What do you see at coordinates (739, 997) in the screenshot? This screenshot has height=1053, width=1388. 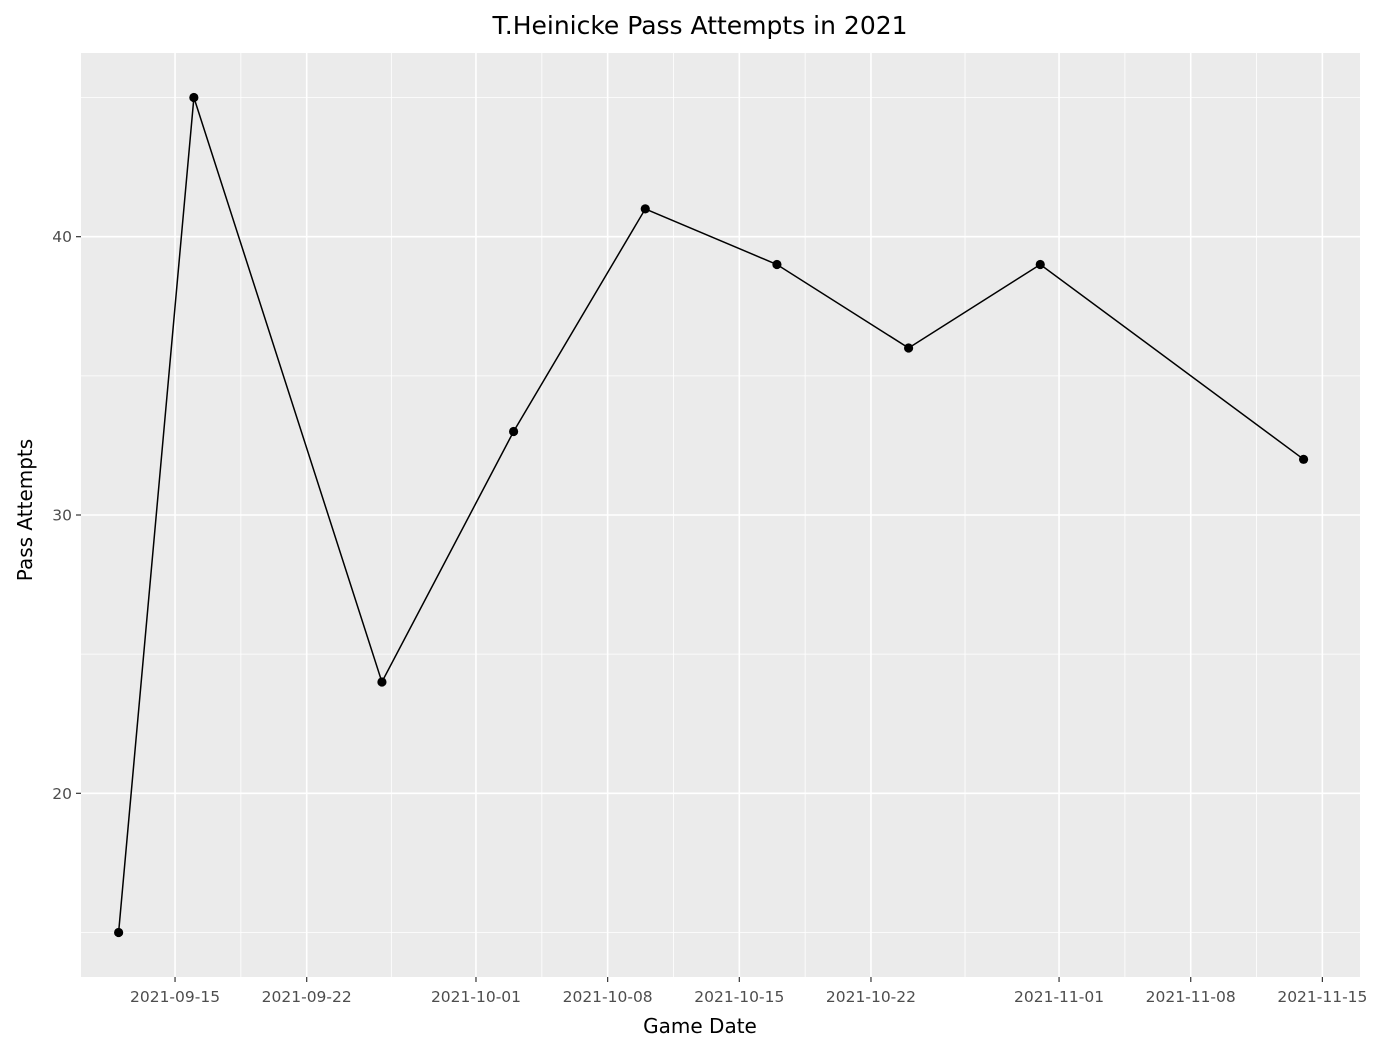 I see `x-tick-label: 2021-10-15` at bounding box center [739, 997].